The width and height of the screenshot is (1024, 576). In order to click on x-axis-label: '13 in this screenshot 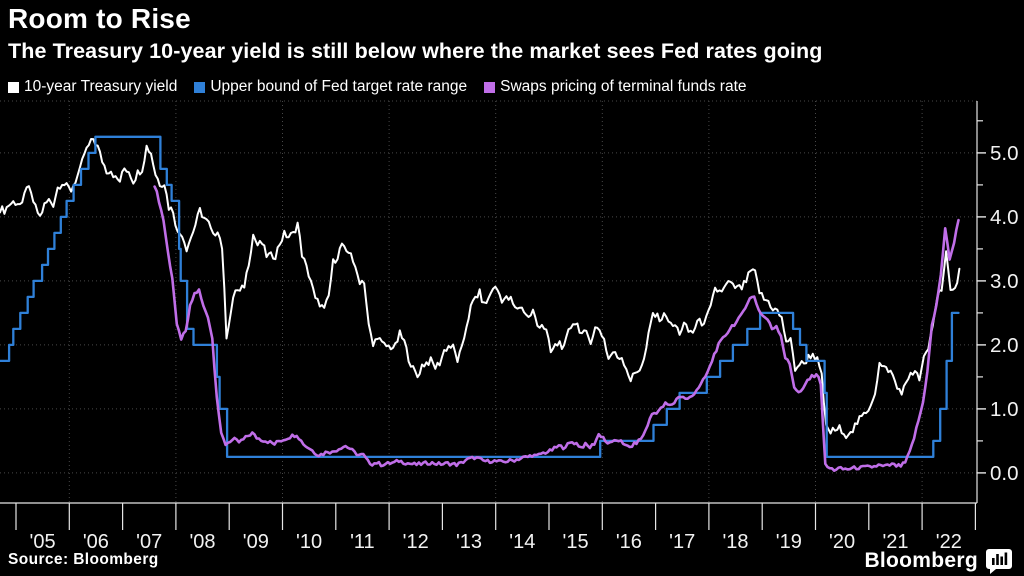, I will do `click(469, 542)`.